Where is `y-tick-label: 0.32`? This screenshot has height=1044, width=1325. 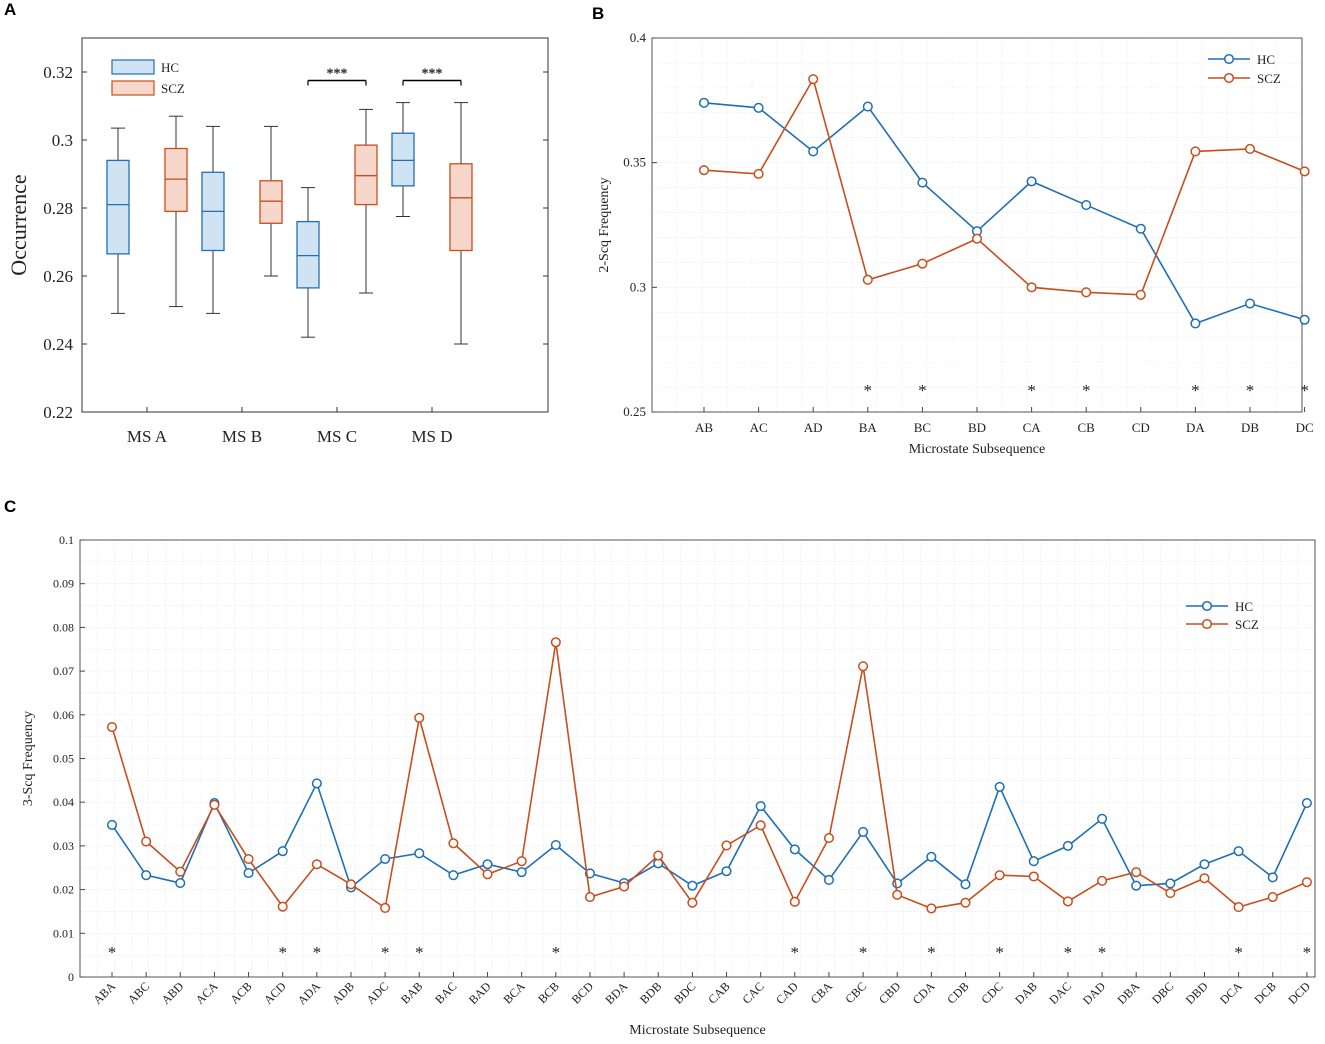
y-tick-label: 0.32 is located at coordinates (58, 72).